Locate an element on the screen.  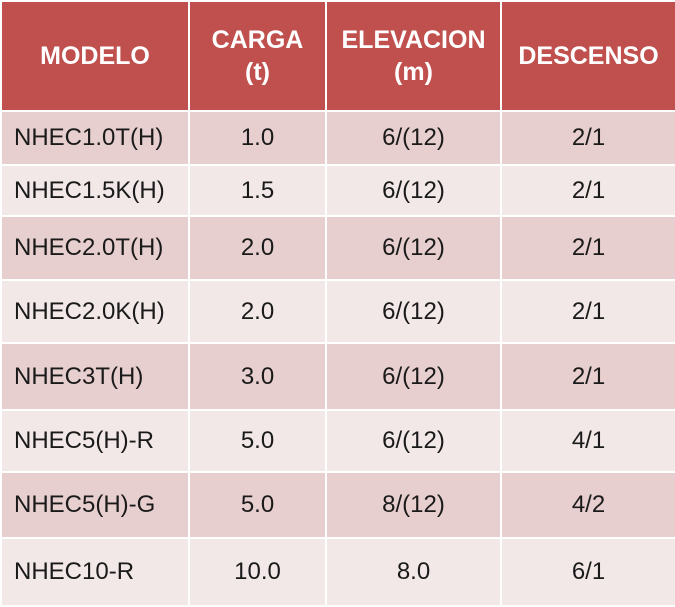
table-row: NHEC5(H)-G 5.0 8/(12) 4/2 is located at coordinates (337, 505).